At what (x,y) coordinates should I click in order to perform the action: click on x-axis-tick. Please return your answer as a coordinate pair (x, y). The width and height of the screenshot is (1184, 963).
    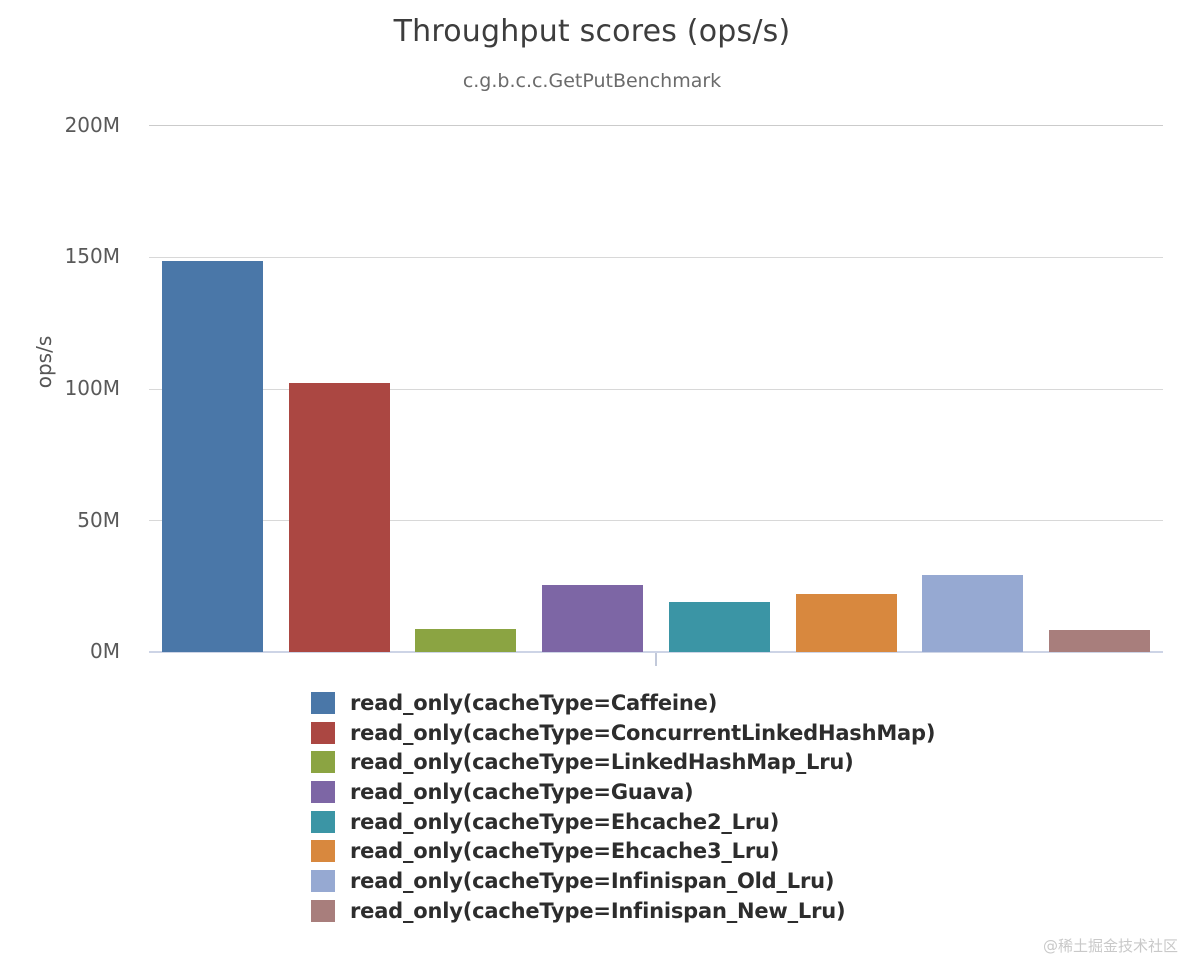
    Looking at the image, I should click on (656, 659).